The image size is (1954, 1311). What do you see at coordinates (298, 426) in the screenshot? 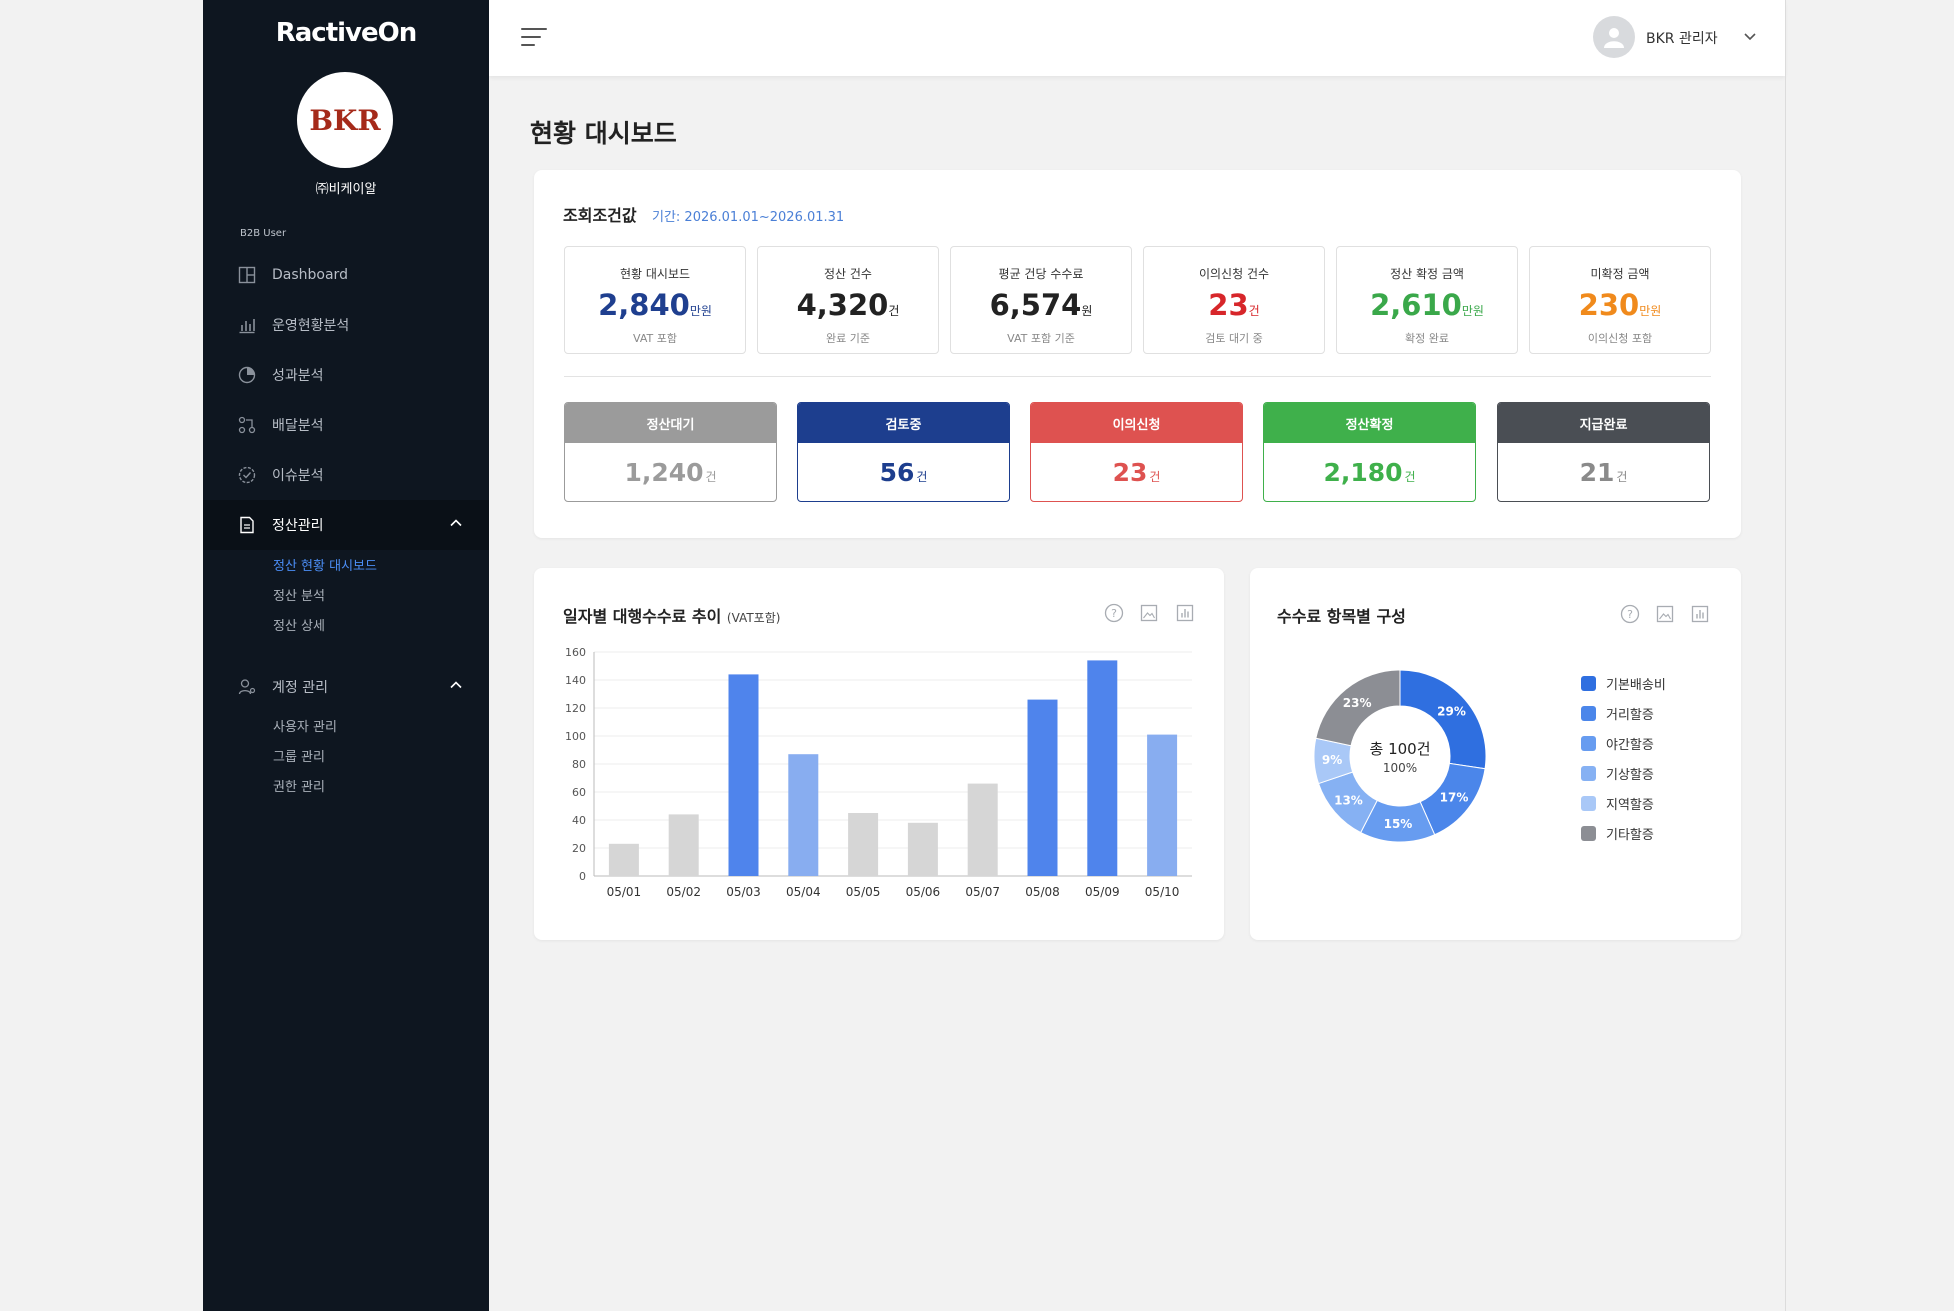
I see `sidebar-item-label: 배달분석` at bounding box center [298, 426].